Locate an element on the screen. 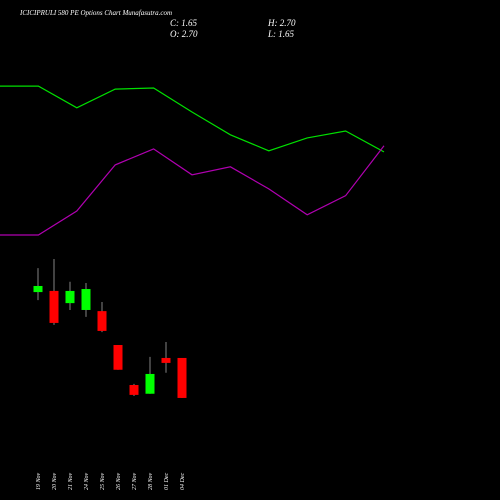 This screenshot has width=500, height=500. x-tick-label: 26 Nov is located at coordinates (119, 481).